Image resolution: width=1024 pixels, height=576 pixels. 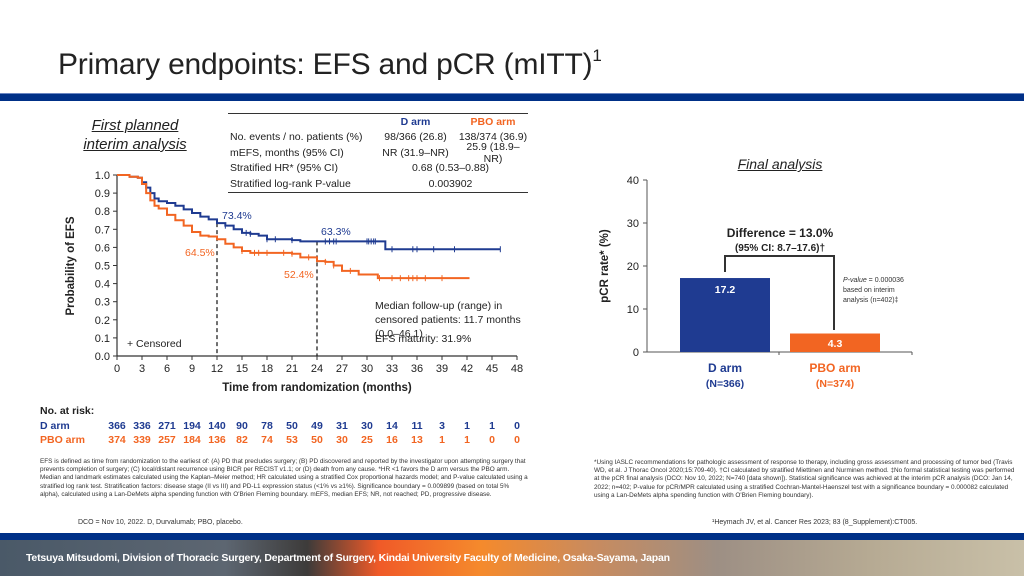 I want to click on km-x-tick-label: 12, so click(x=217, y=369).